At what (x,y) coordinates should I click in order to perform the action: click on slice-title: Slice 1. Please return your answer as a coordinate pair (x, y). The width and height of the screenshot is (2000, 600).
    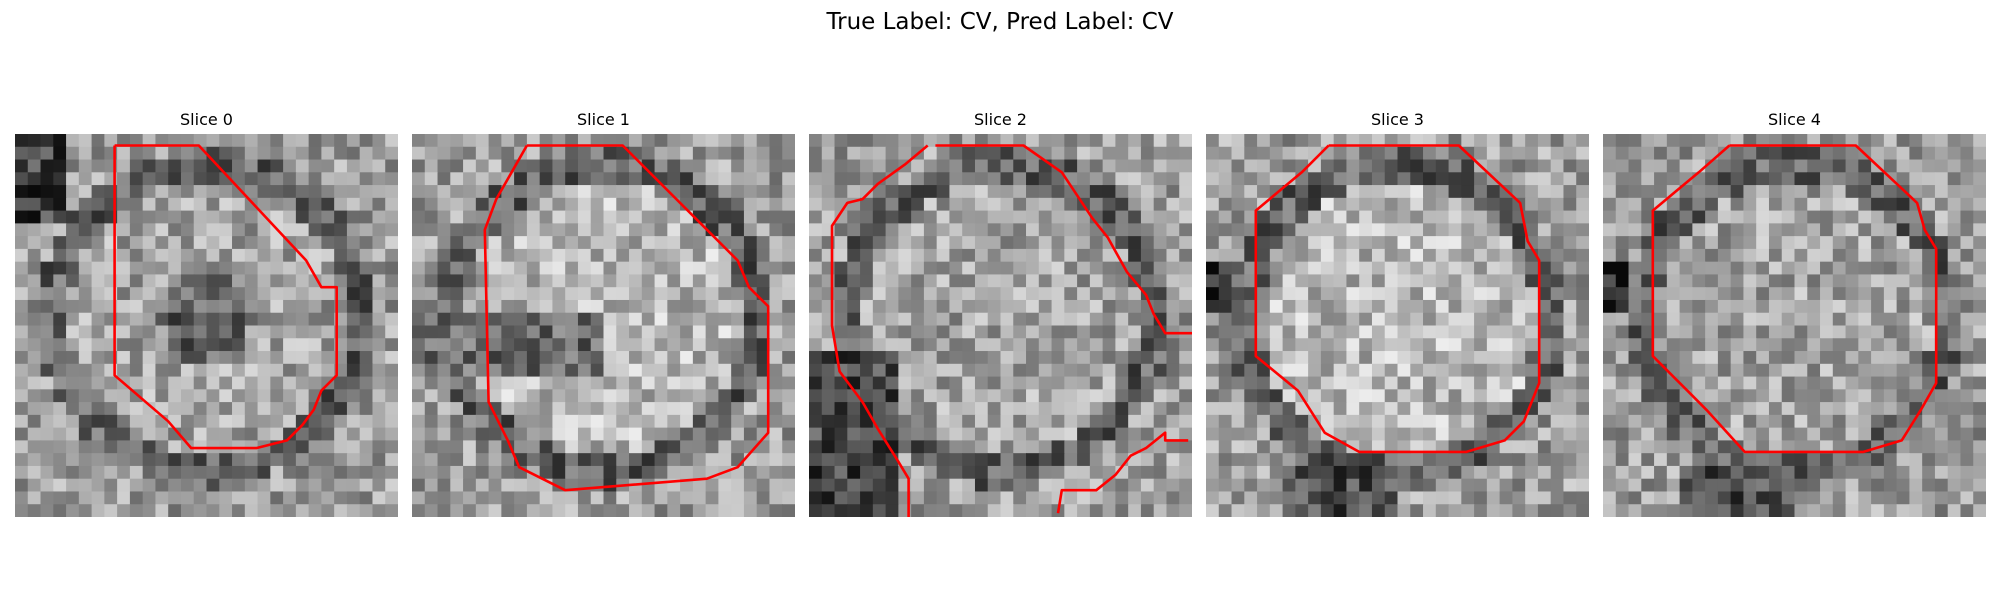
    Looking at the image, I should click on (603, 119).